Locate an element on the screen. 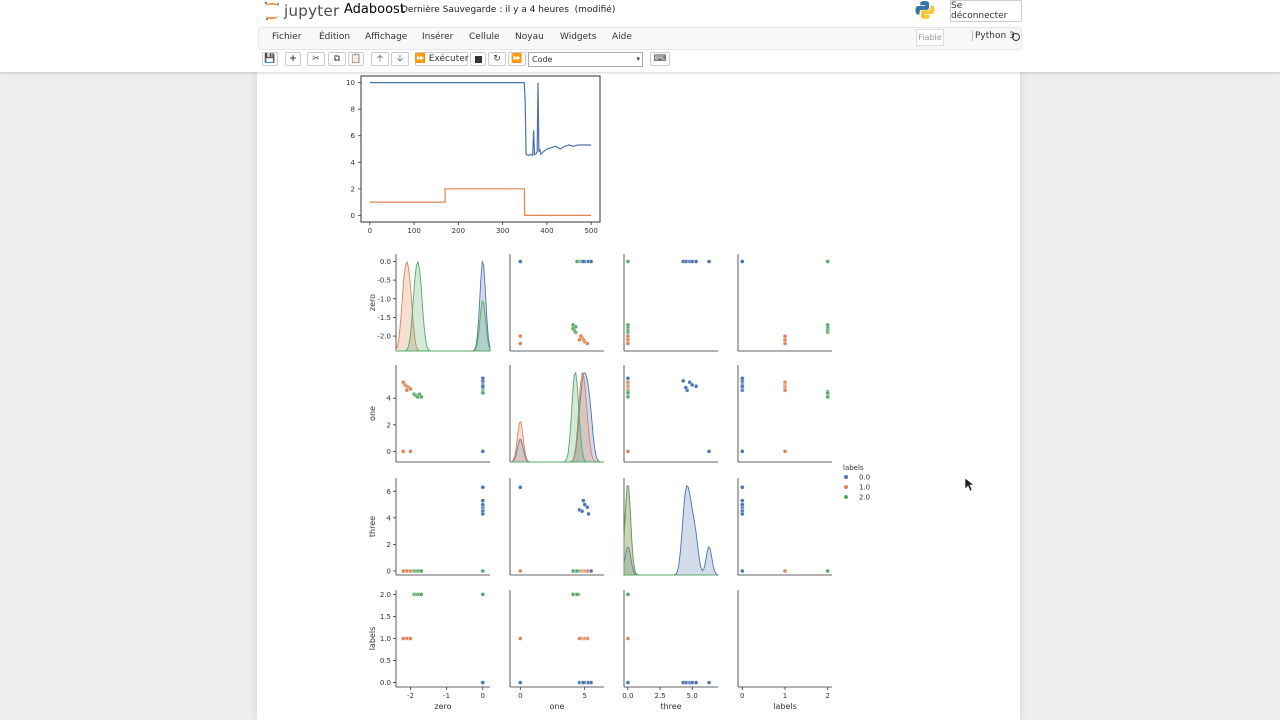 The height and width of the screenshot is (720, 1280). move-up-button: 🡡 is located at coordinates (380, 59).